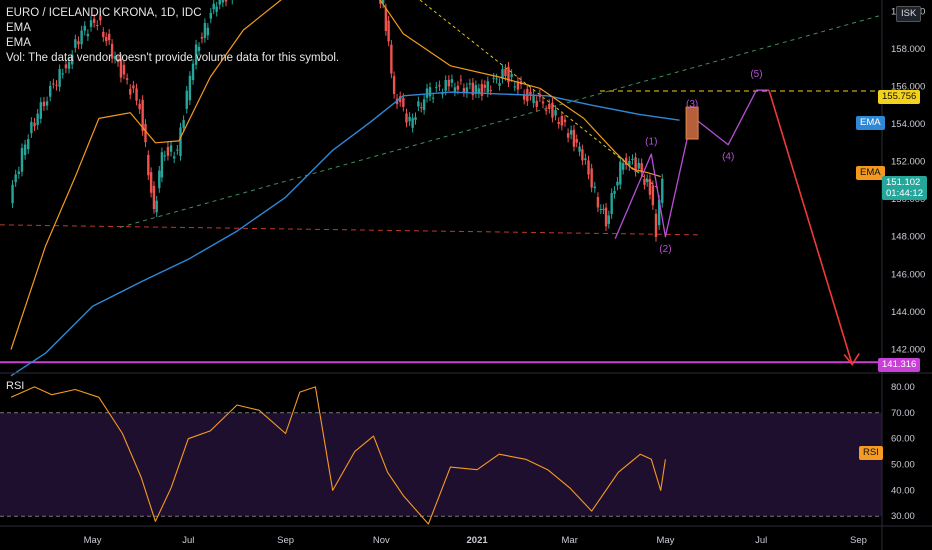  I want to click on time-tick-label: May, so click(665, 540).